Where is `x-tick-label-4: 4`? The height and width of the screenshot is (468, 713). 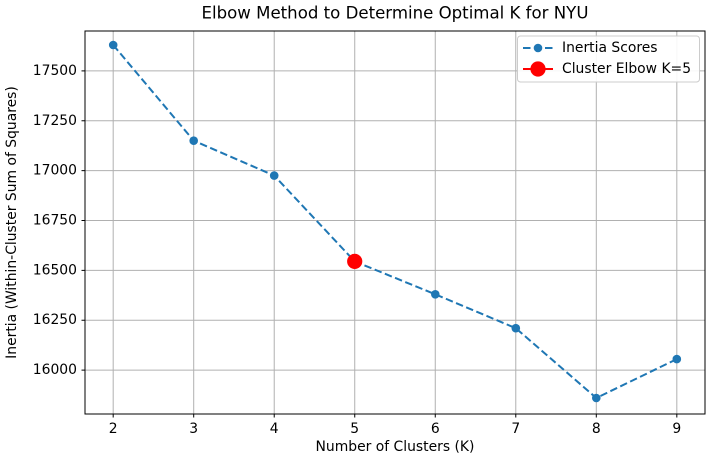 x-tick-label-4: 4 is located at coordinates (274, 429).